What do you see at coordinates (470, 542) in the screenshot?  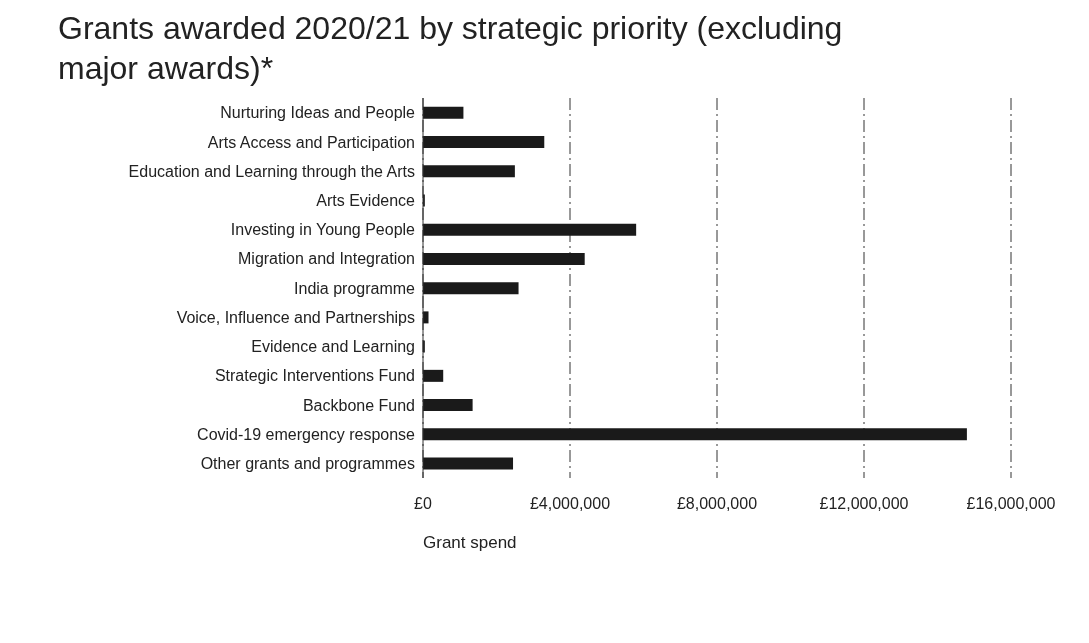 I see `x-axis-title: Grant spend` at bounding box center [470, 542].